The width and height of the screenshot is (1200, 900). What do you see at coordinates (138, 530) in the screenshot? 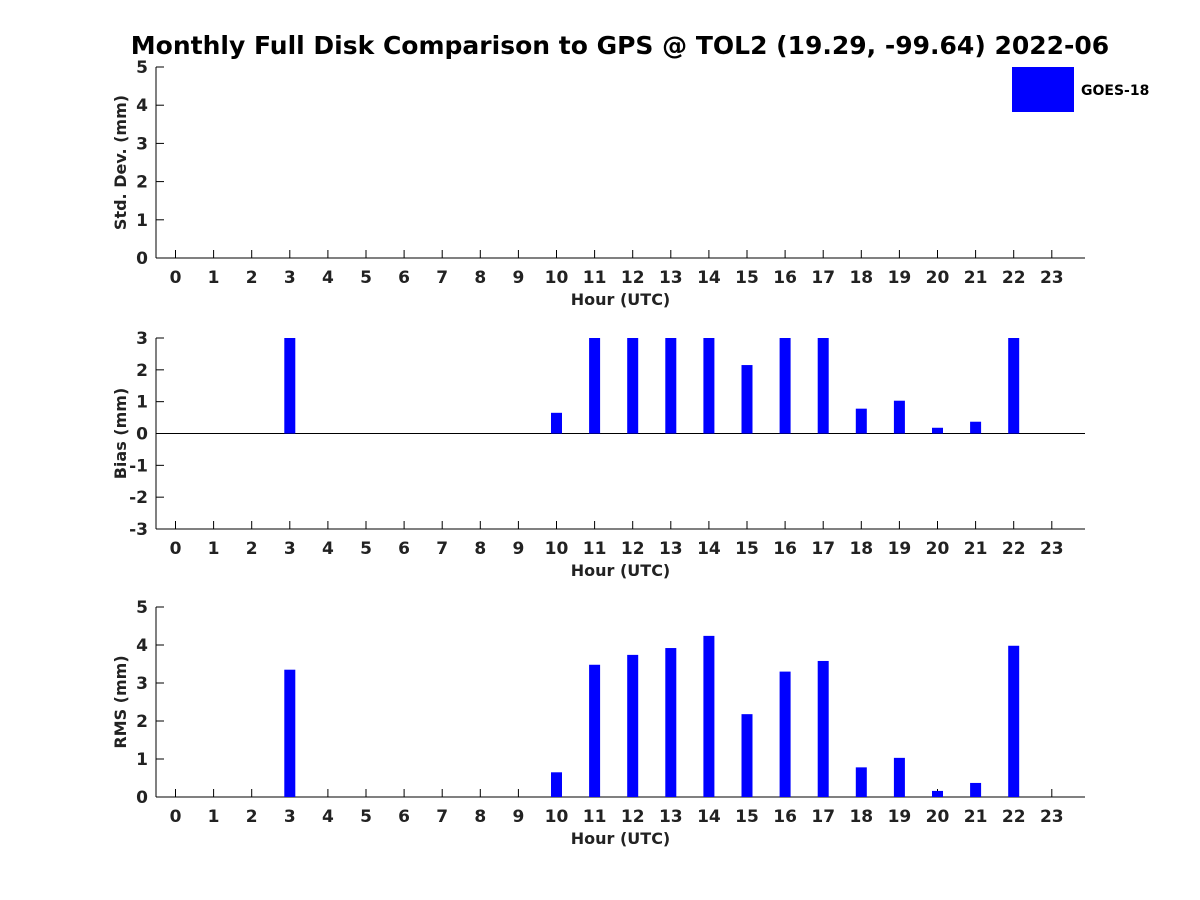
I see `y-tick-label: -3` at bounding box center [138, 530].